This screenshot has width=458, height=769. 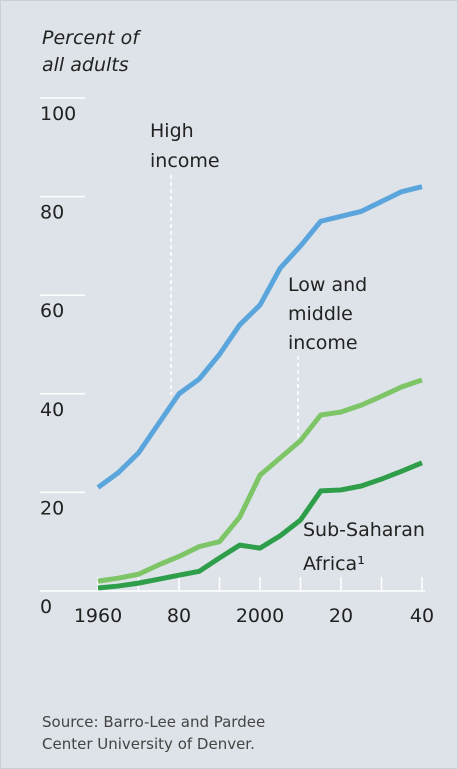 What do you see at coordinates (46, 607) in the screenshot?
I see `y-tick-label: 0` at bounding box center [46, 607].